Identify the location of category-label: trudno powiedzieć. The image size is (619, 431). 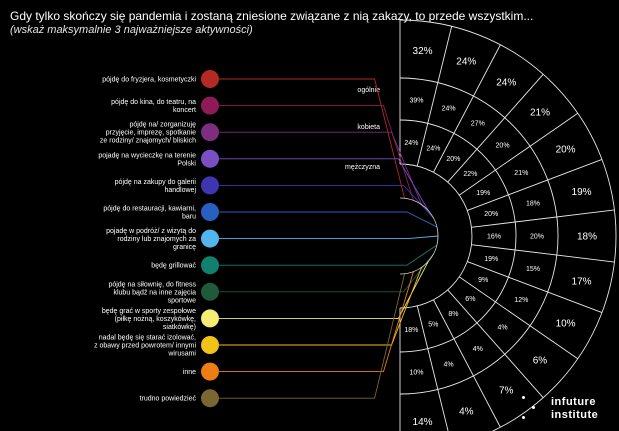
(168, 399).